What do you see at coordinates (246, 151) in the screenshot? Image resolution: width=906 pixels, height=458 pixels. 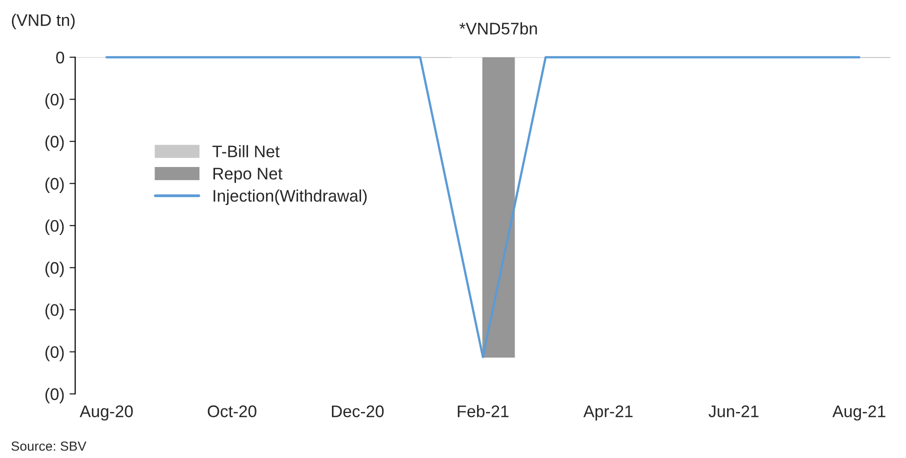 I see `legend-label: T-Bill Net` at bounding box center [246, 151].